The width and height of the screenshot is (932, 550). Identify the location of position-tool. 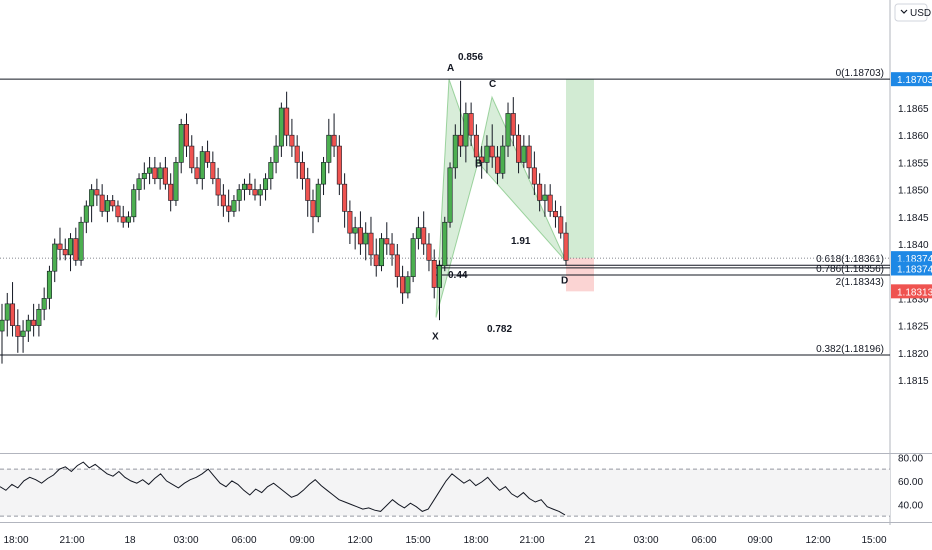
(580, 185).